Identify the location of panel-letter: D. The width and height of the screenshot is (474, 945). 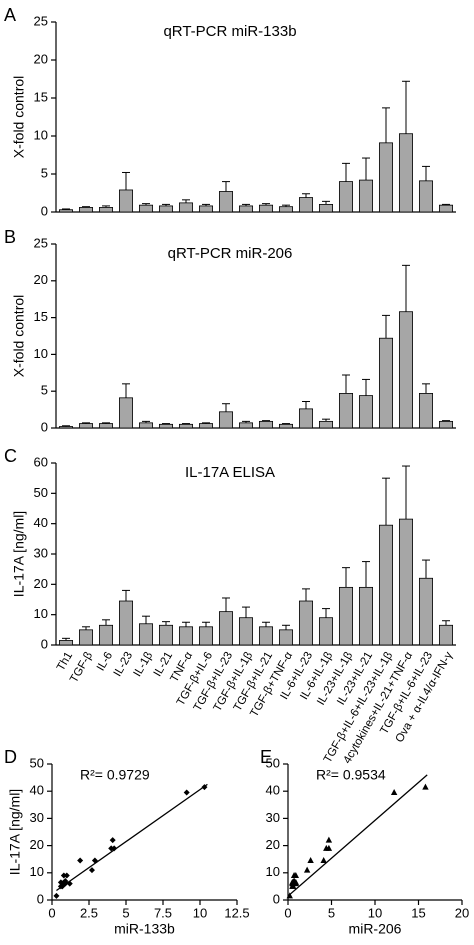
(10, 757).